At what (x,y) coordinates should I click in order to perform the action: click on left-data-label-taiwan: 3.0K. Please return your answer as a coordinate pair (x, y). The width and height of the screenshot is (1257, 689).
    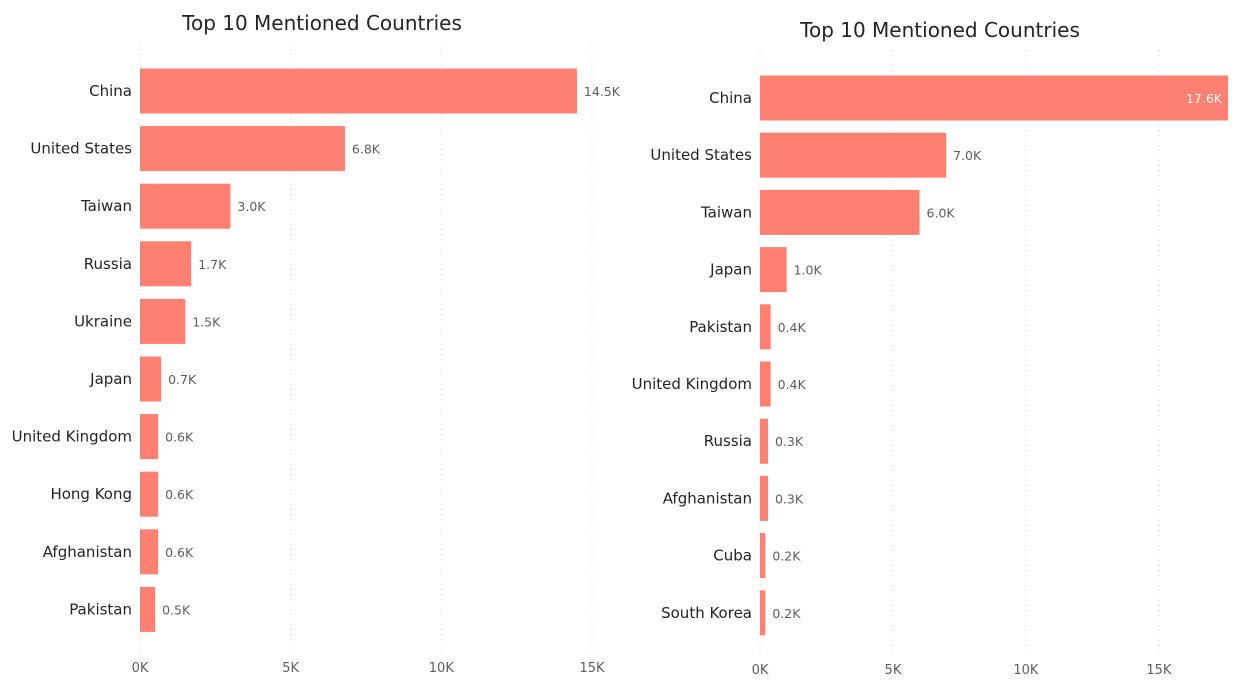
    Looking at the image, I should click on (251, 206).